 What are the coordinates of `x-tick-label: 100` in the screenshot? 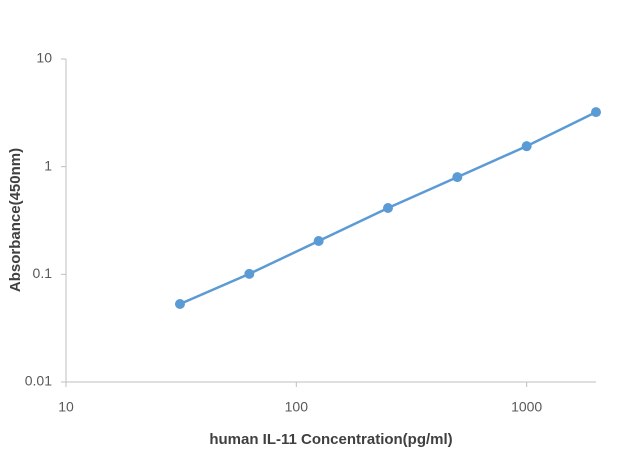 It's located at (297, 407).